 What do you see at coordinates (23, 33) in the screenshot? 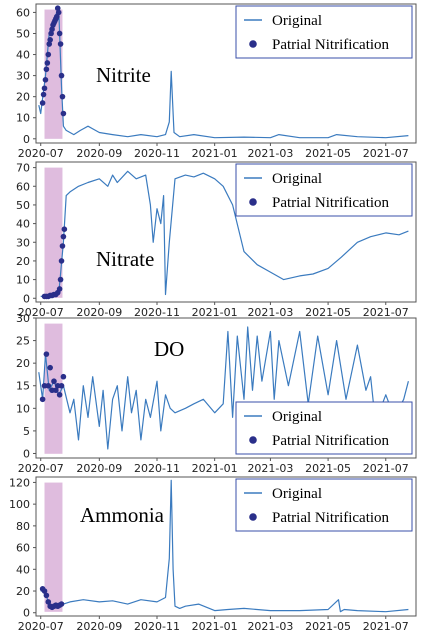
I see `y-tick-label: 50` at bounding box center [23, 33].